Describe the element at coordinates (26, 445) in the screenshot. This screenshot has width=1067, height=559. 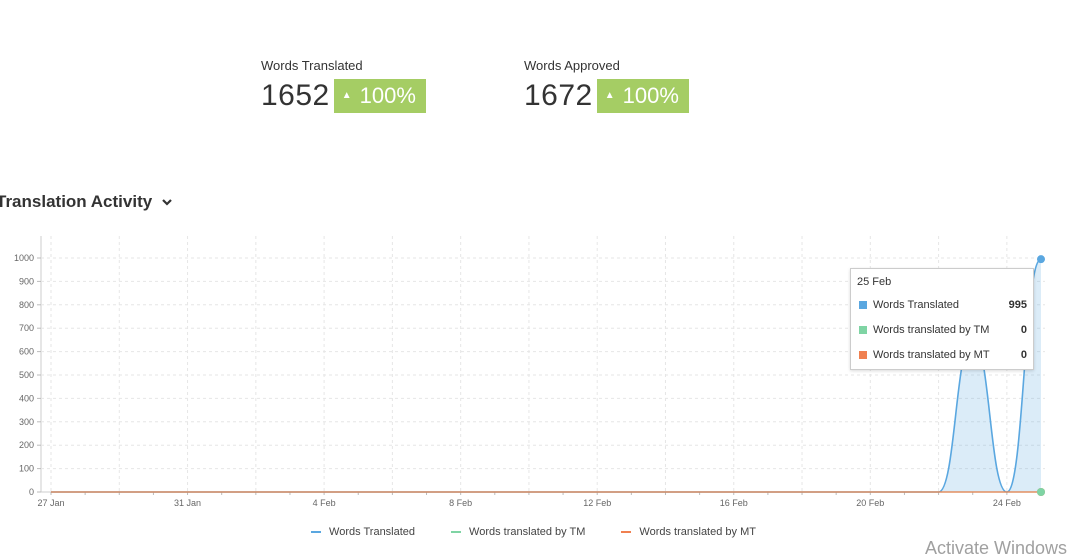
I see `y-tick-label: 200` at that location.